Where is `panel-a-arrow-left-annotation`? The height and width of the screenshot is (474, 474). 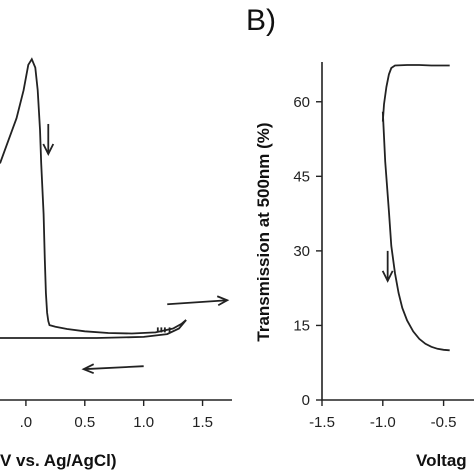
panel-a-arrow-left-annotation is located at coordinates (112, 369).